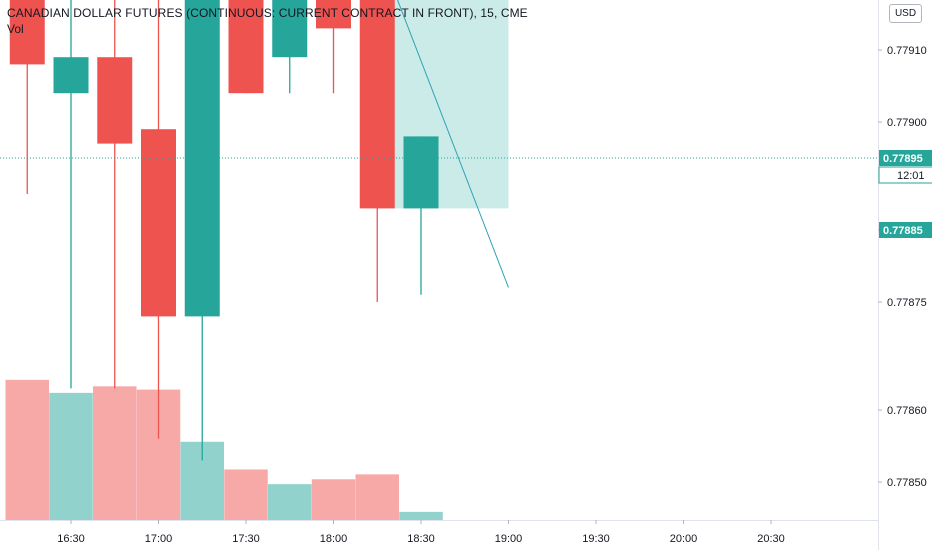  What do you see at coordinates (911, 176) in the screenshot?
I see `countdown-text: 12:01` at bounding box center [911, 176].